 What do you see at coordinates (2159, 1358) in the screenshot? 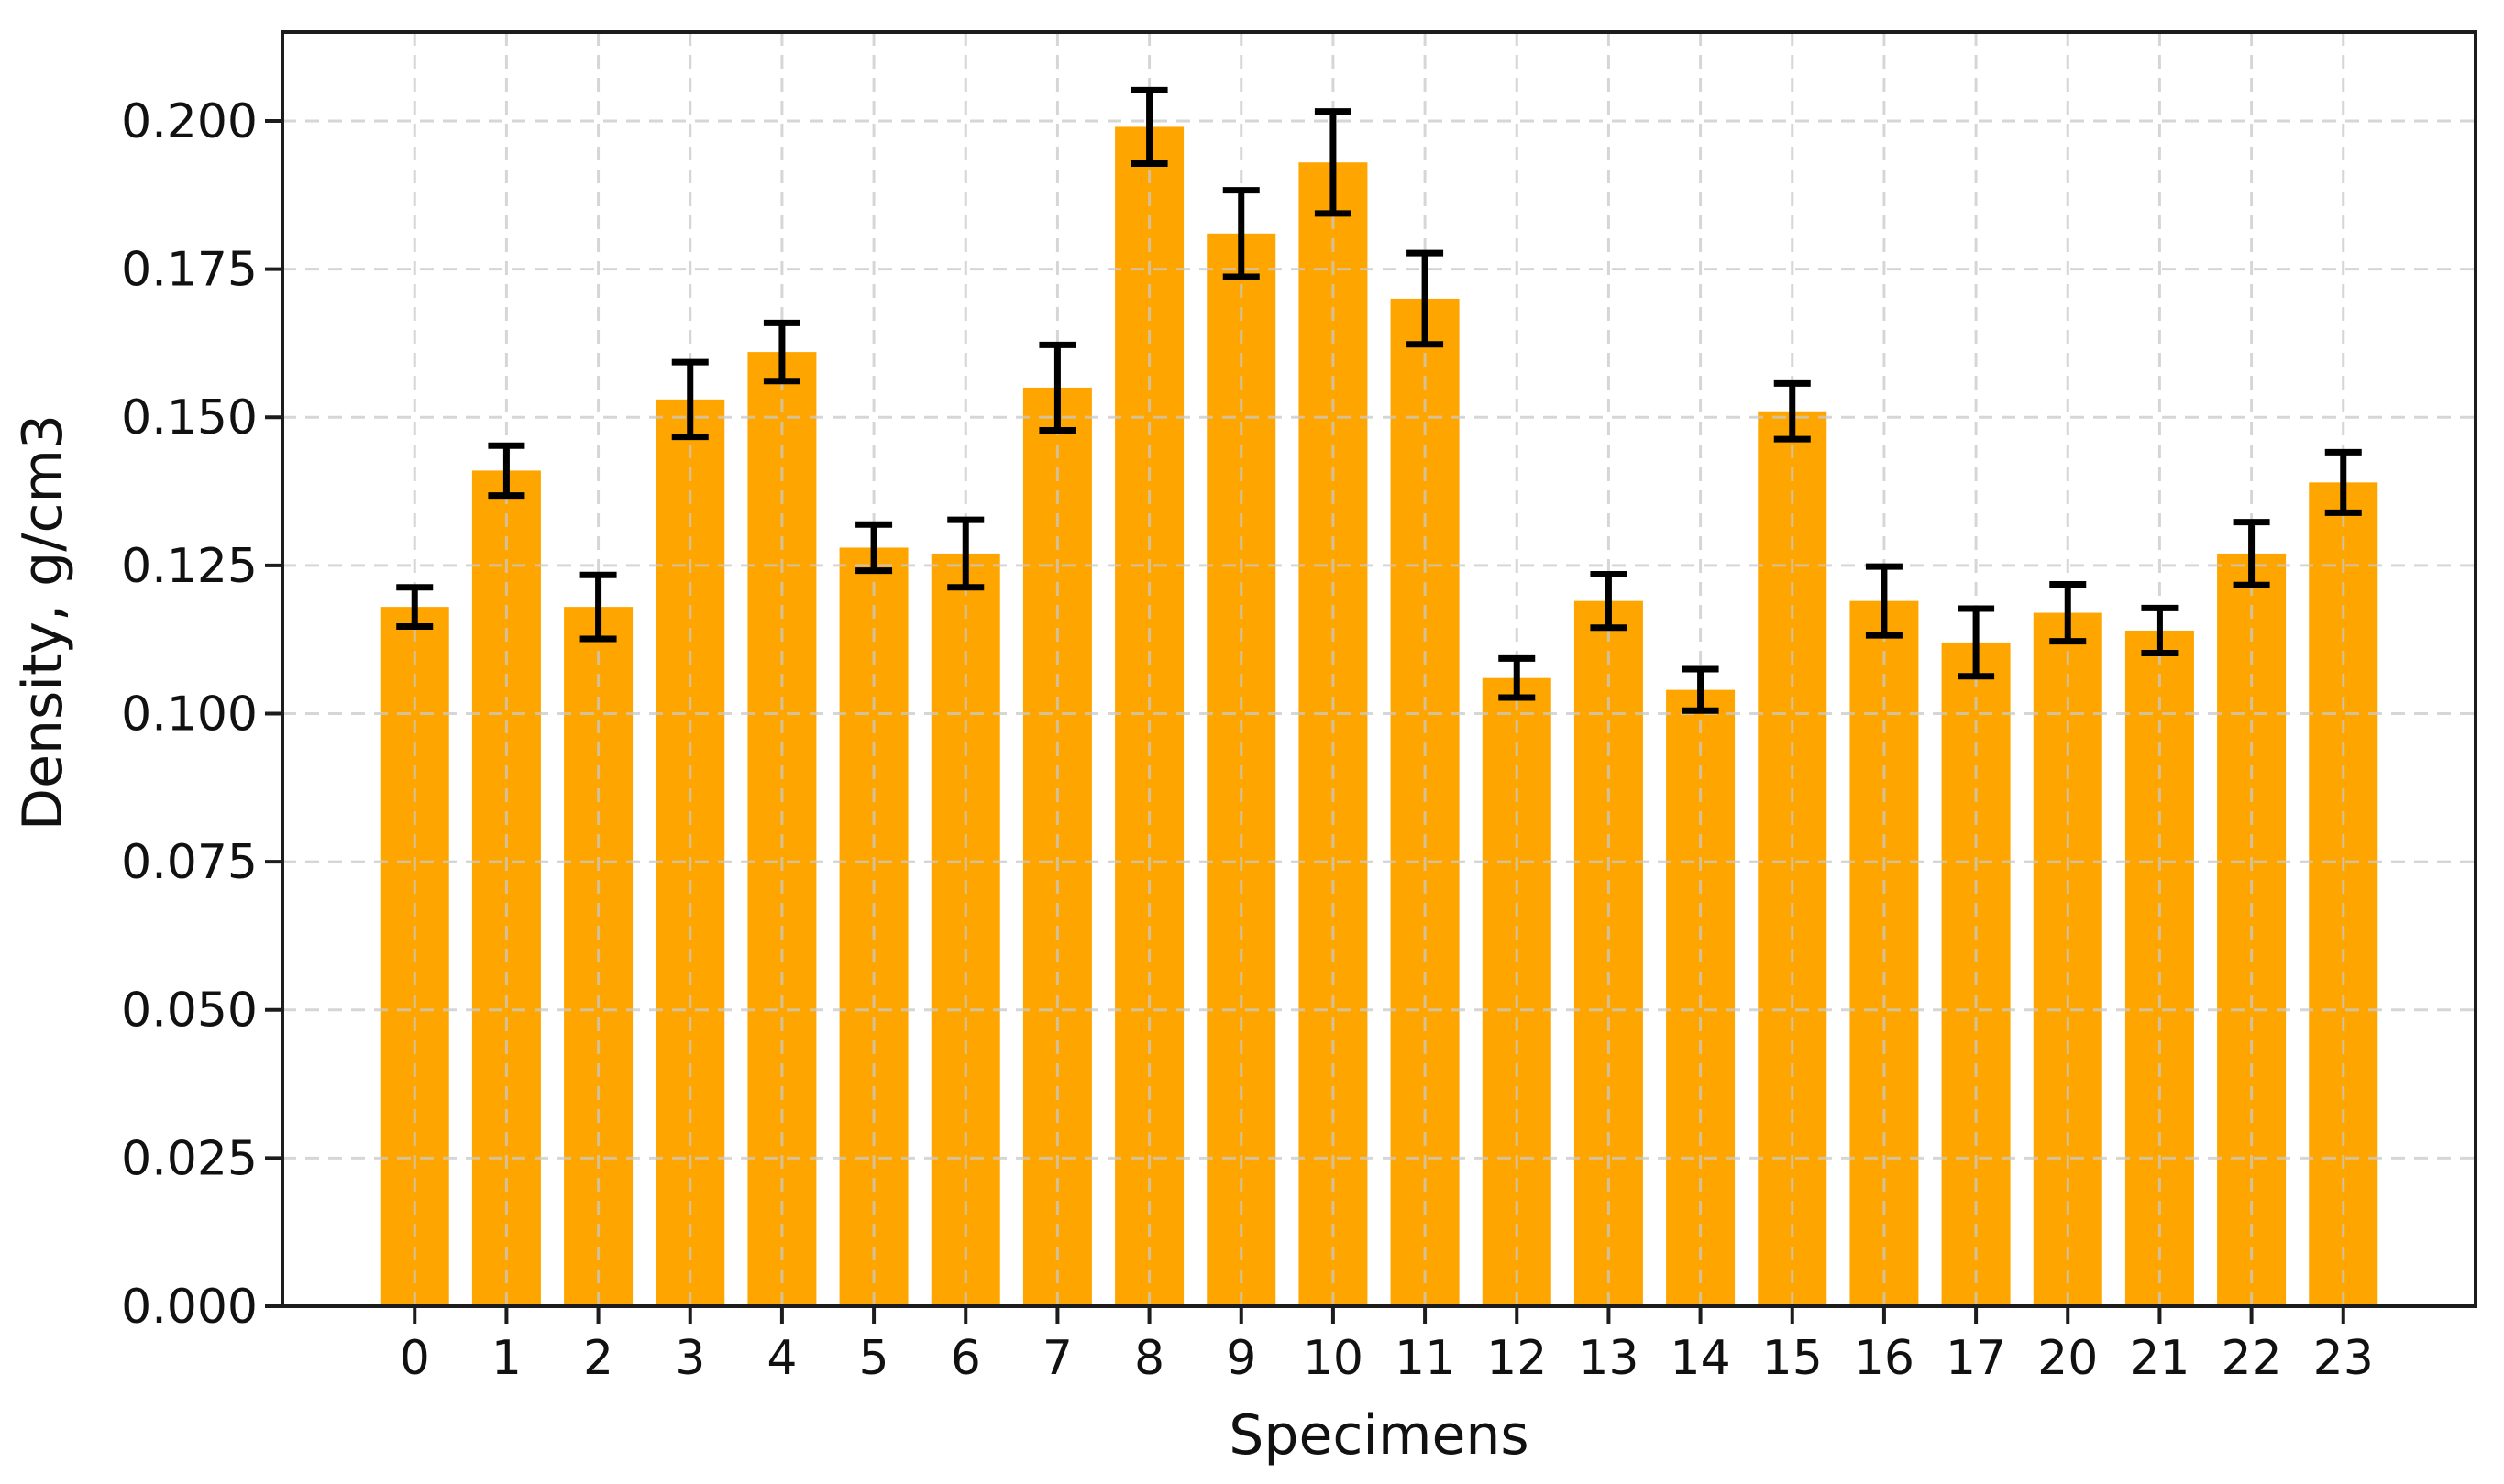
I see `x-tick-label: 21` at bounding box center [2159, 1358].